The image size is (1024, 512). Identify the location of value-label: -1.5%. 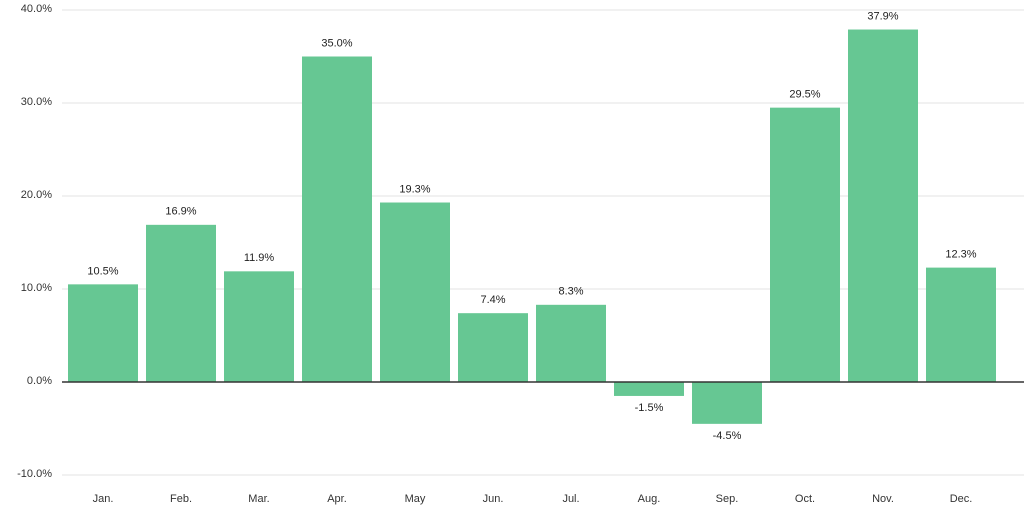
(649, 408).